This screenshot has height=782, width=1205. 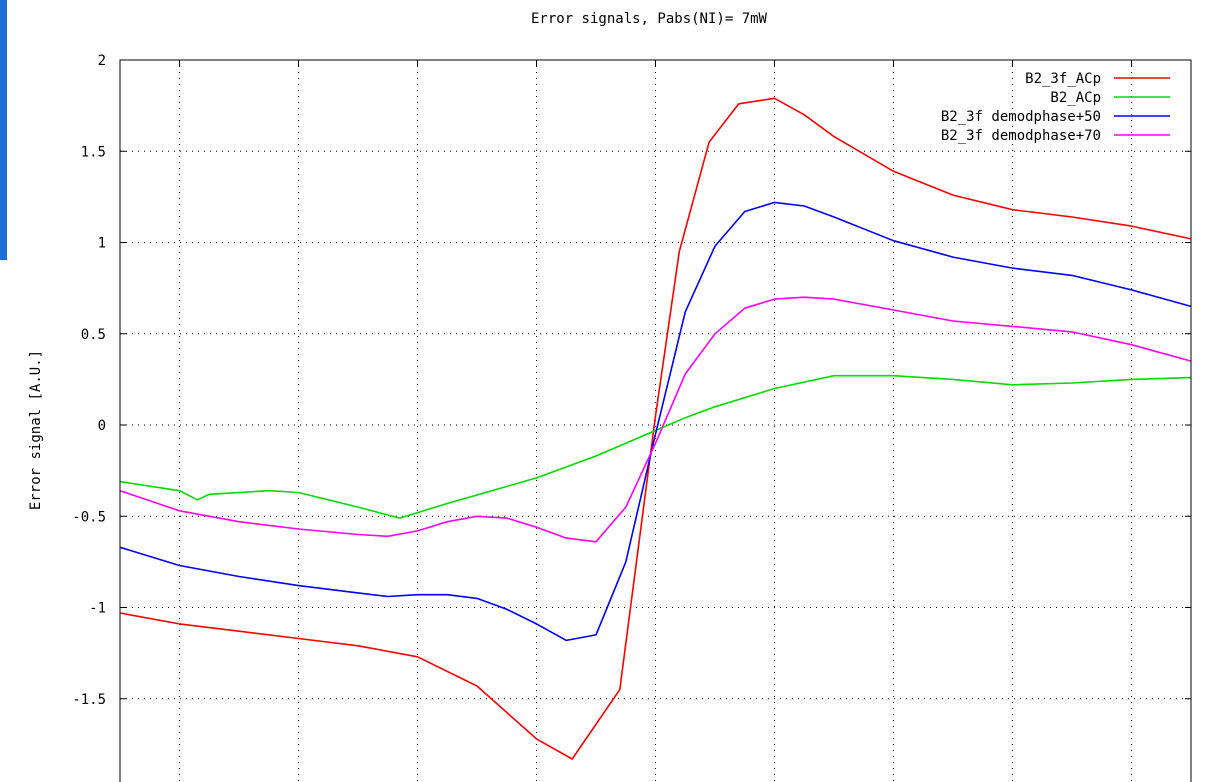 What do you see at coordinates (1021, 117) in the screenshot?
I see `legend-label: B2_3f demodphase+50` at bounding box center [1021, 117].